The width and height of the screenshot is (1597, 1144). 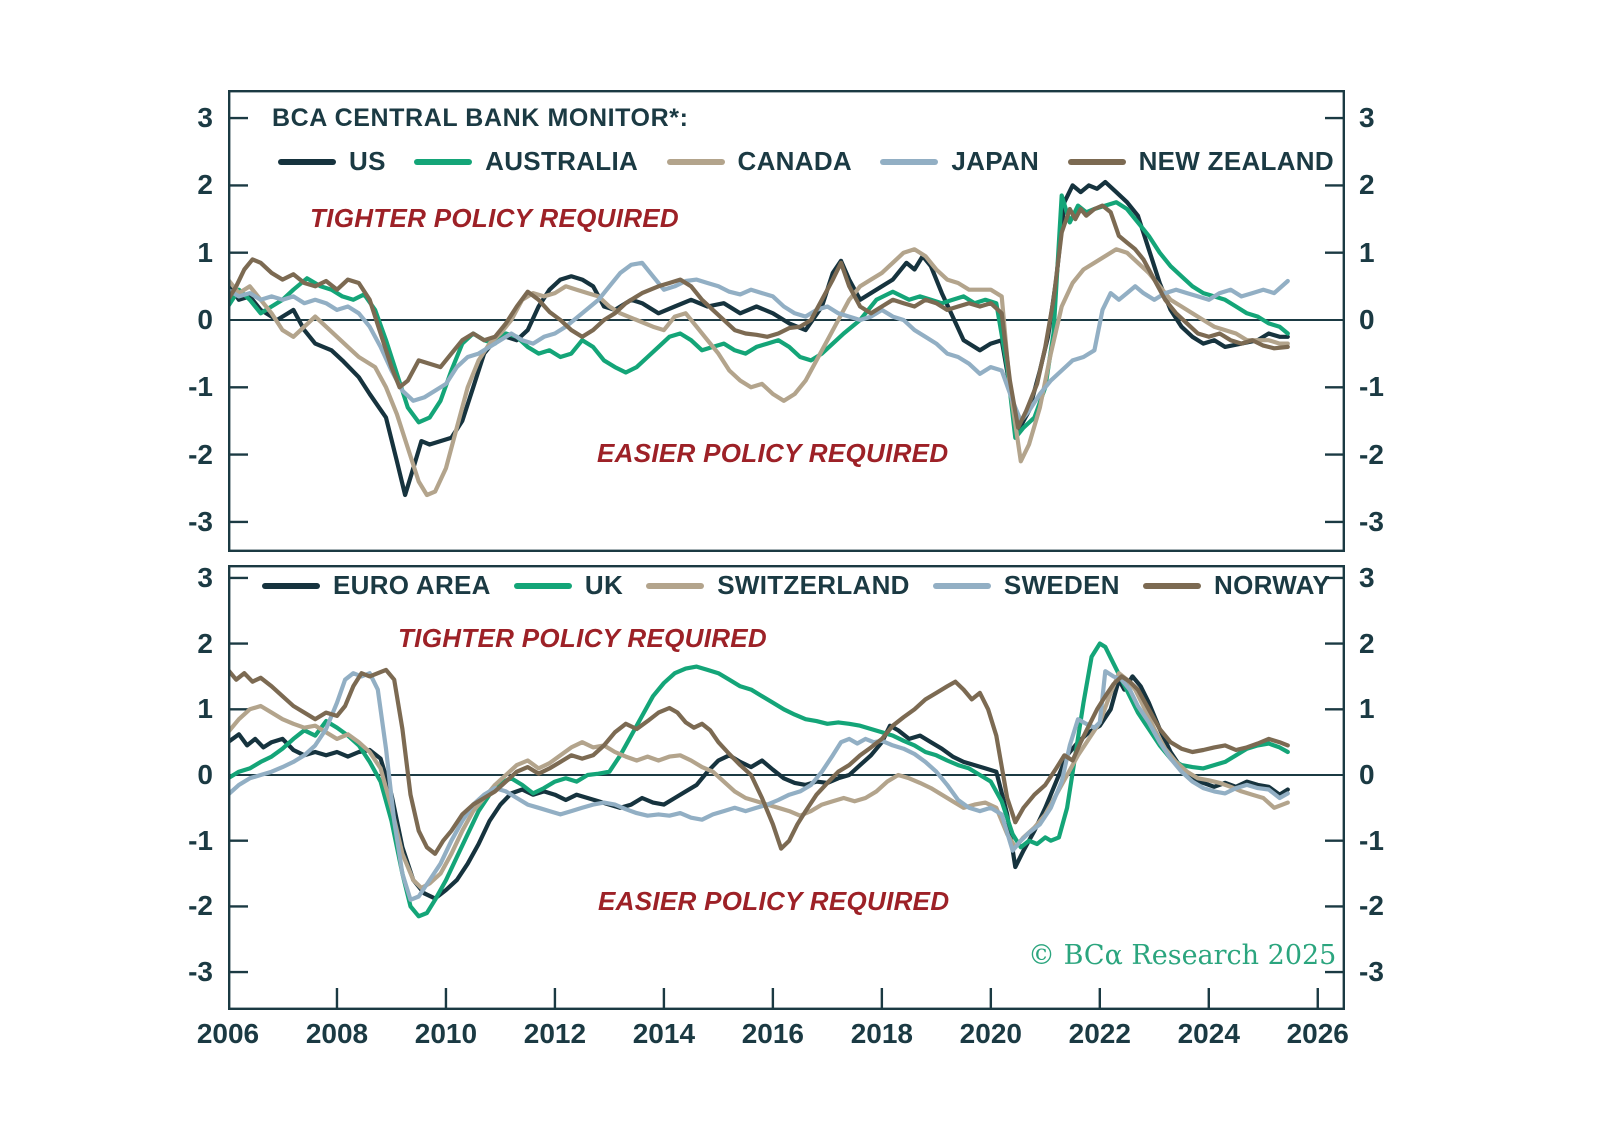 I want to click on legend-swatch-sweden, so click(x=961, y=585).